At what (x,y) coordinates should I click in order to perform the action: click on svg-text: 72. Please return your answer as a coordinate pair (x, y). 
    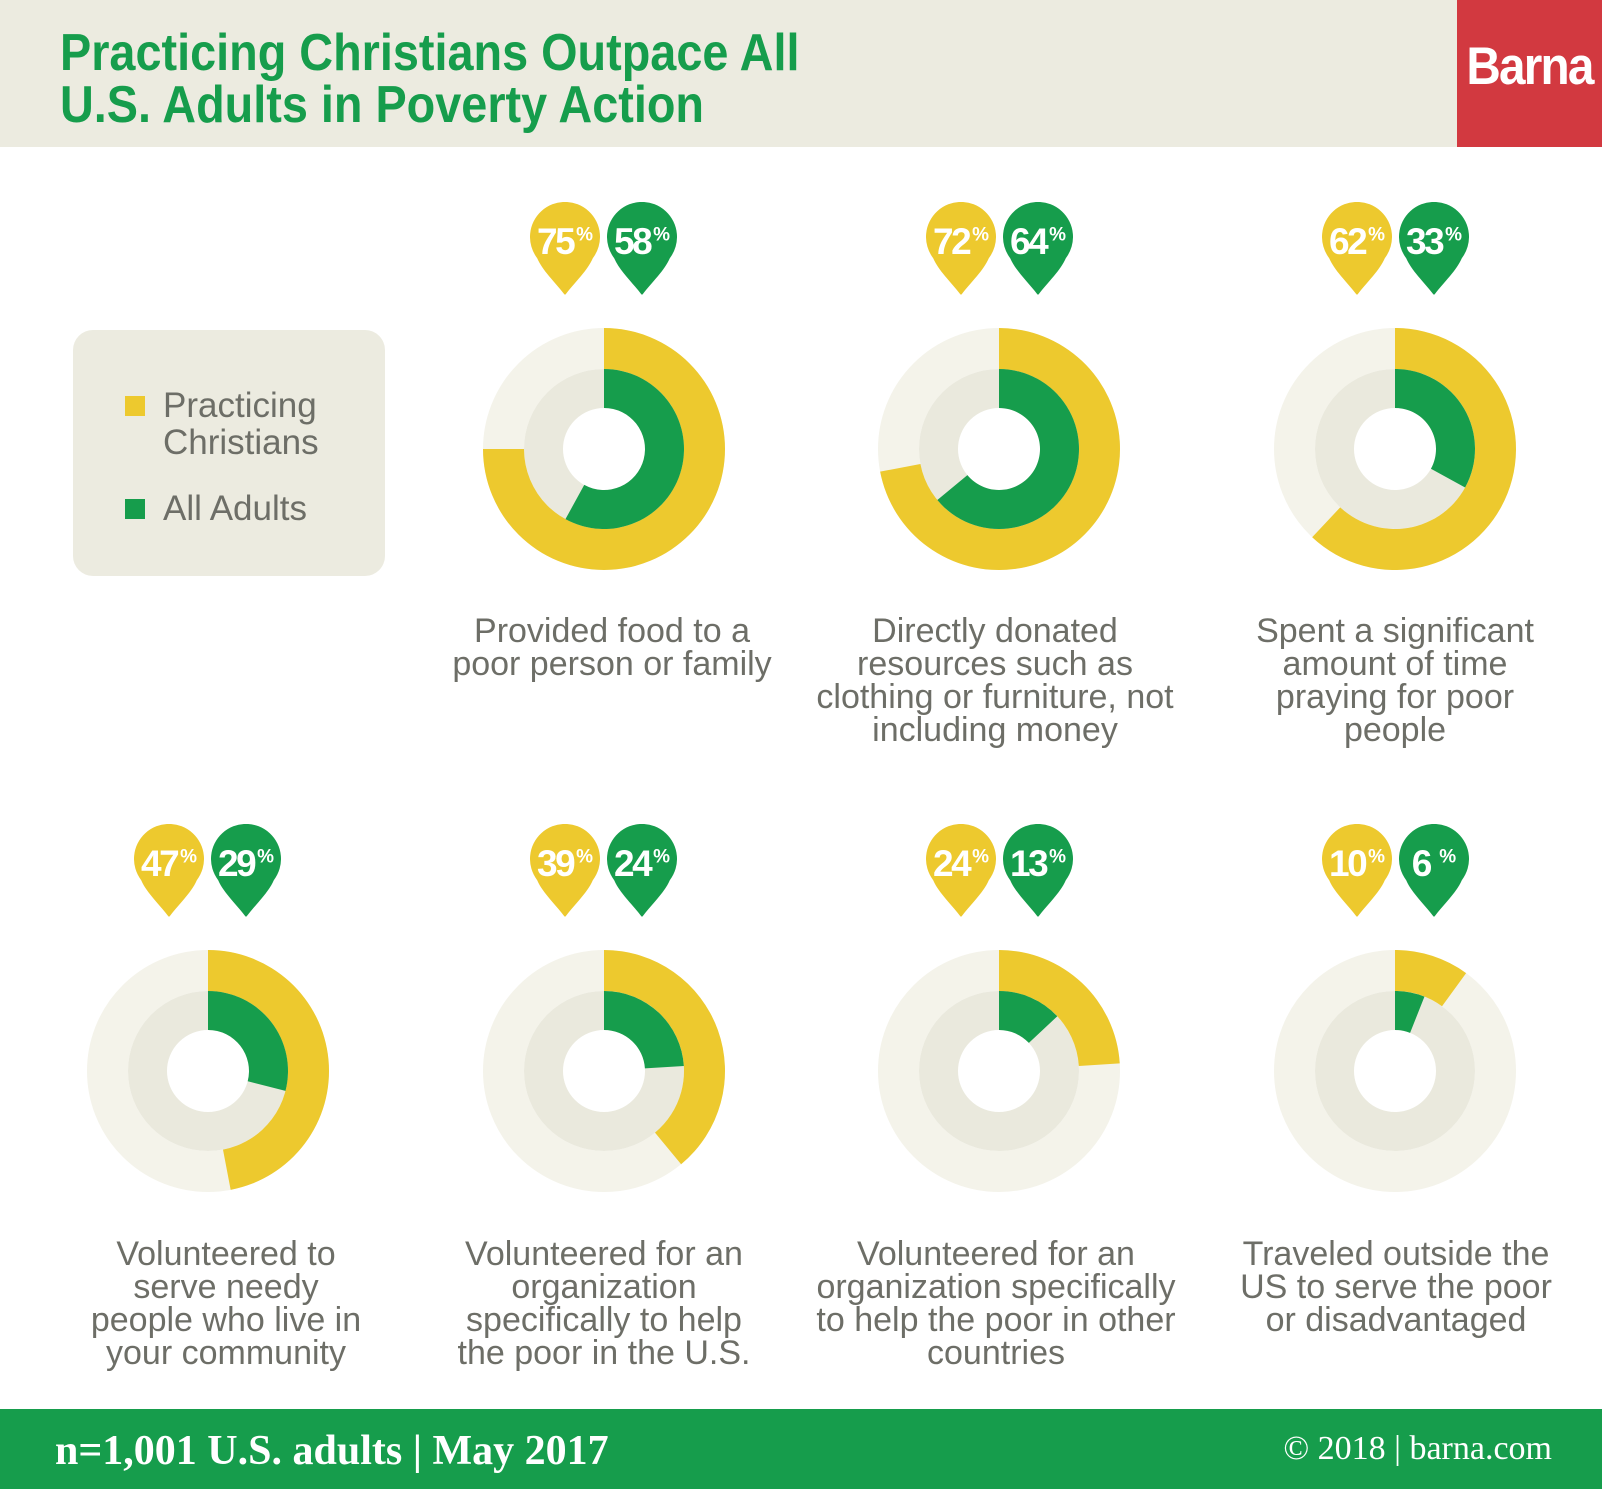
    Looking at the image, I should click on (952, 241).